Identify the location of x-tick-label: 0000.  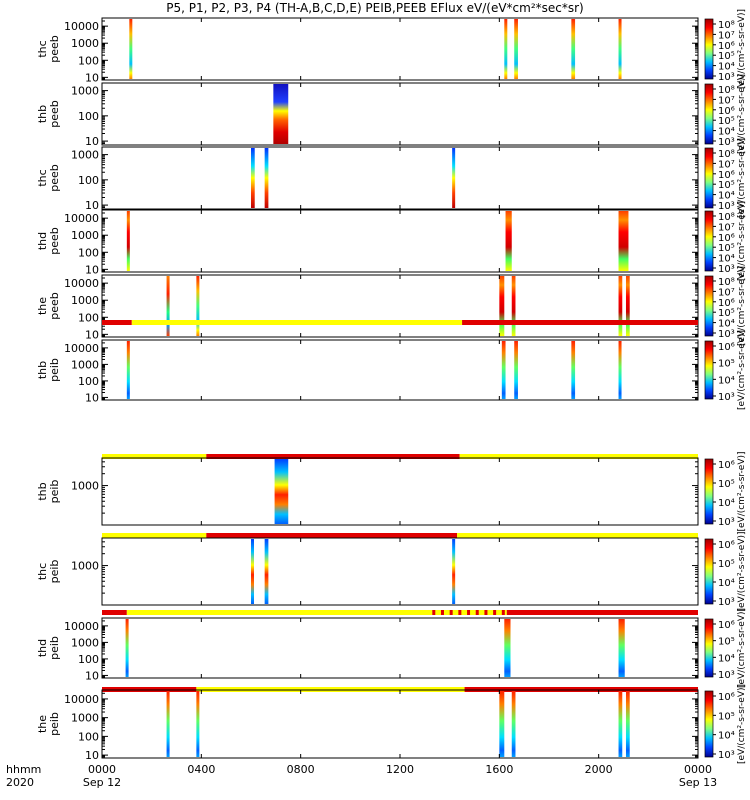
(698, 769).